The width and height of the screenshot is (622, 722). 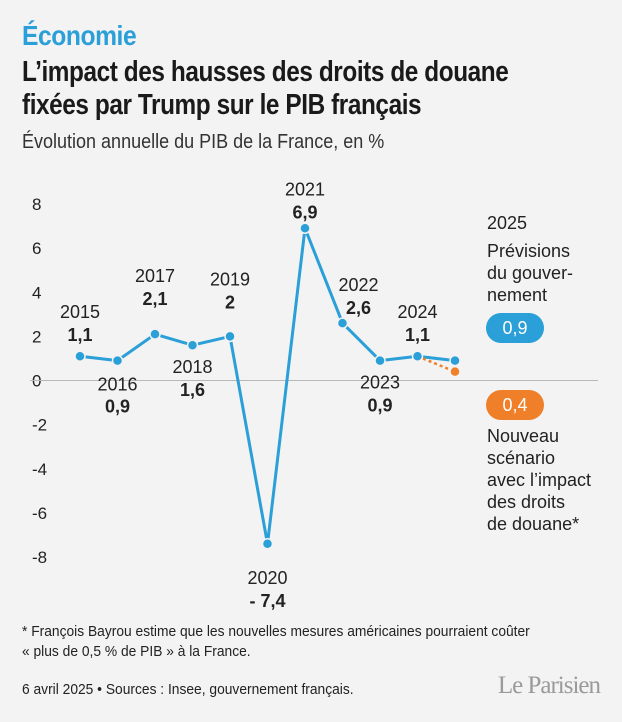 What do you see at coordinates (358, 308) in the screenshot?
I see `value-label-2022: 2,6` at bounding box center [358, 308].